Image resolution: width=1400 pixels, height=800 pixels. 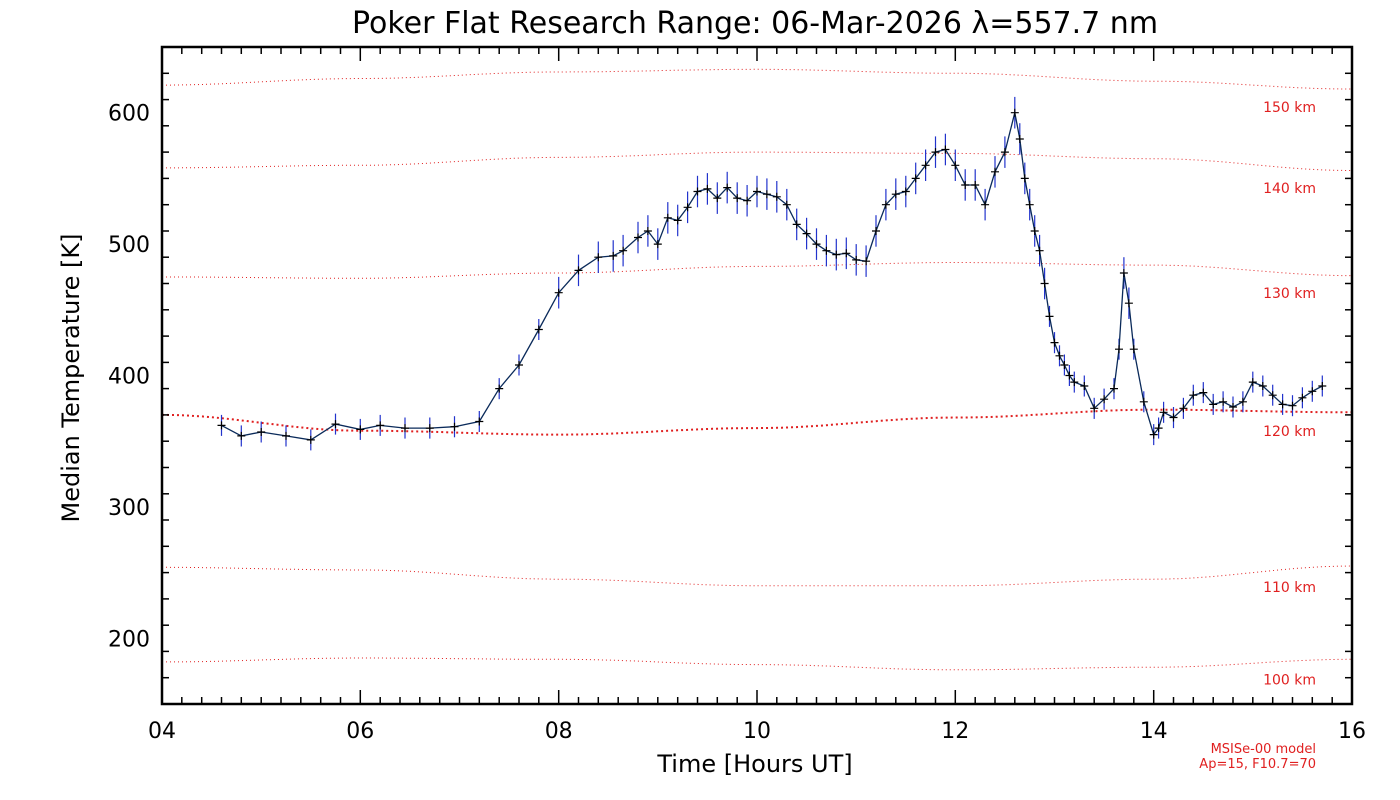 I want to click on x-tick-label: 10, so click(x=757, y=731).